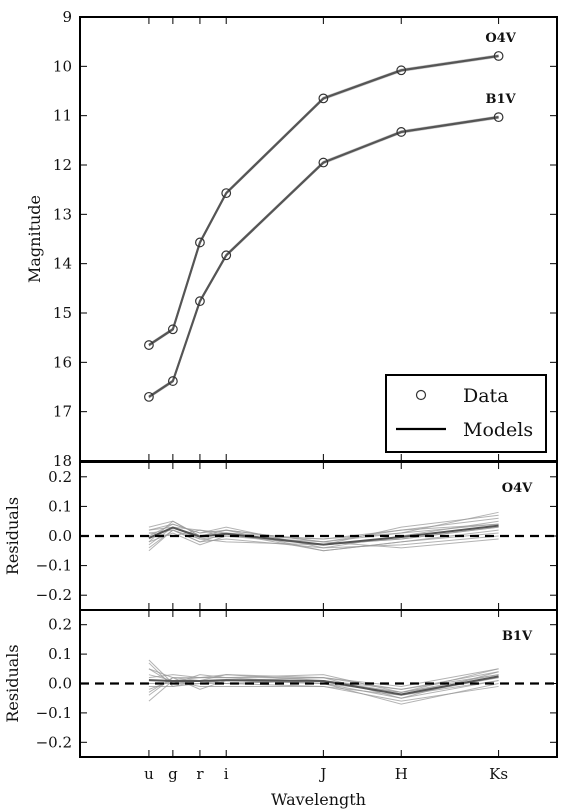 The image size is (570, 811). I want to click on data-point-o4v-J, so click(323, 98).